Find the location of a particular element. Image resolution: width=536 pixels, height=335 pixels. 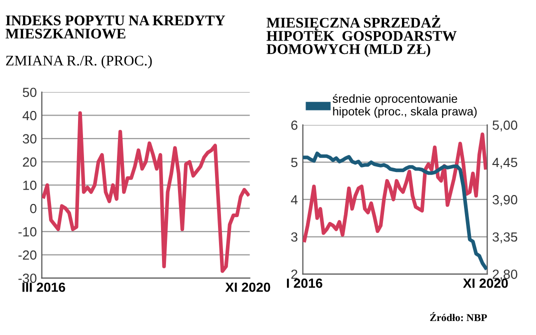

y2-tick-label: 3,90 is located at coordinates (505, 200).